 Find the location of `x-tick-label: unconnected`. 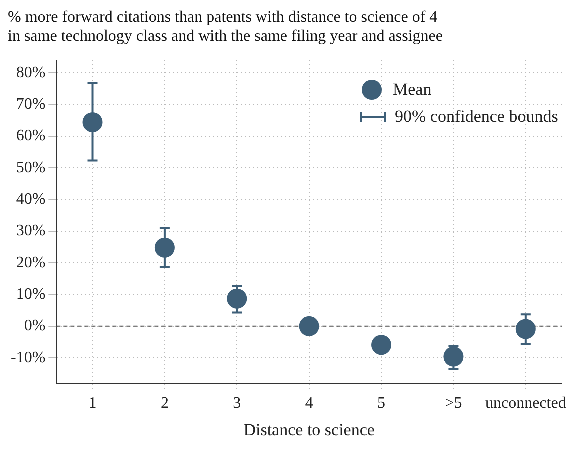

x-tick-label: unconnected is located at coordinates (525, 403).